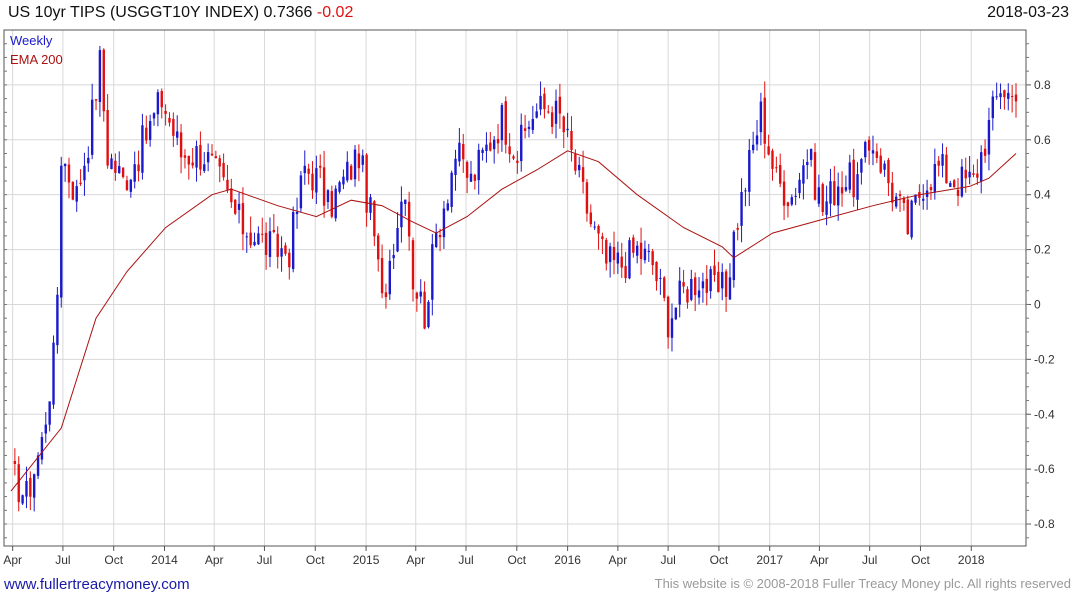 The image size is (1075, 600). Describe the element at coordinates (288, 12) in the screenshot. I see `last-value: 0.7366` at that location.